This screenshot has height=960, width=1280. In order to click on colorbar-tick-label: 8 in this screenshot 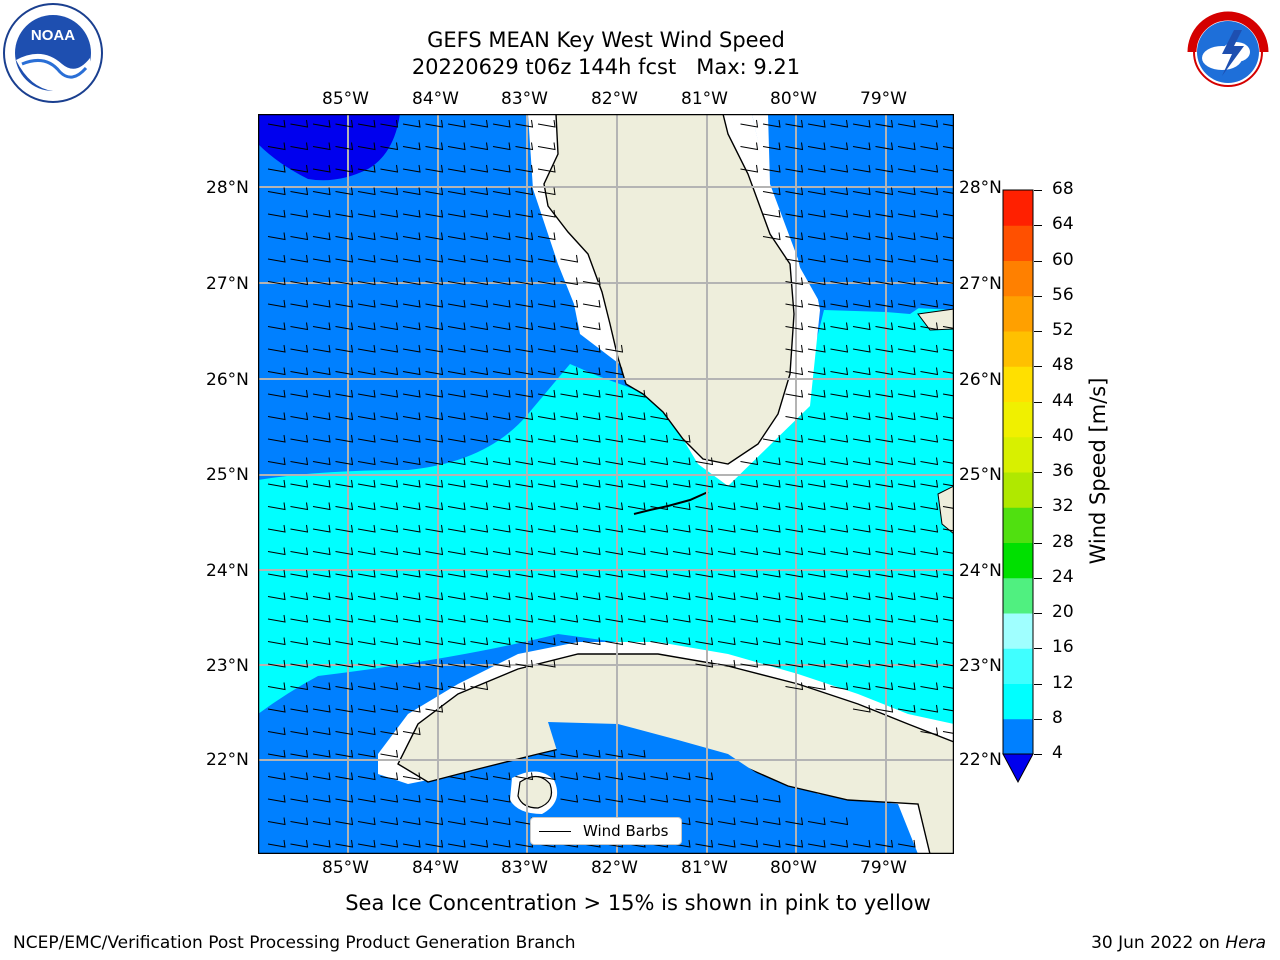, I will do `click(1057, 717)`.